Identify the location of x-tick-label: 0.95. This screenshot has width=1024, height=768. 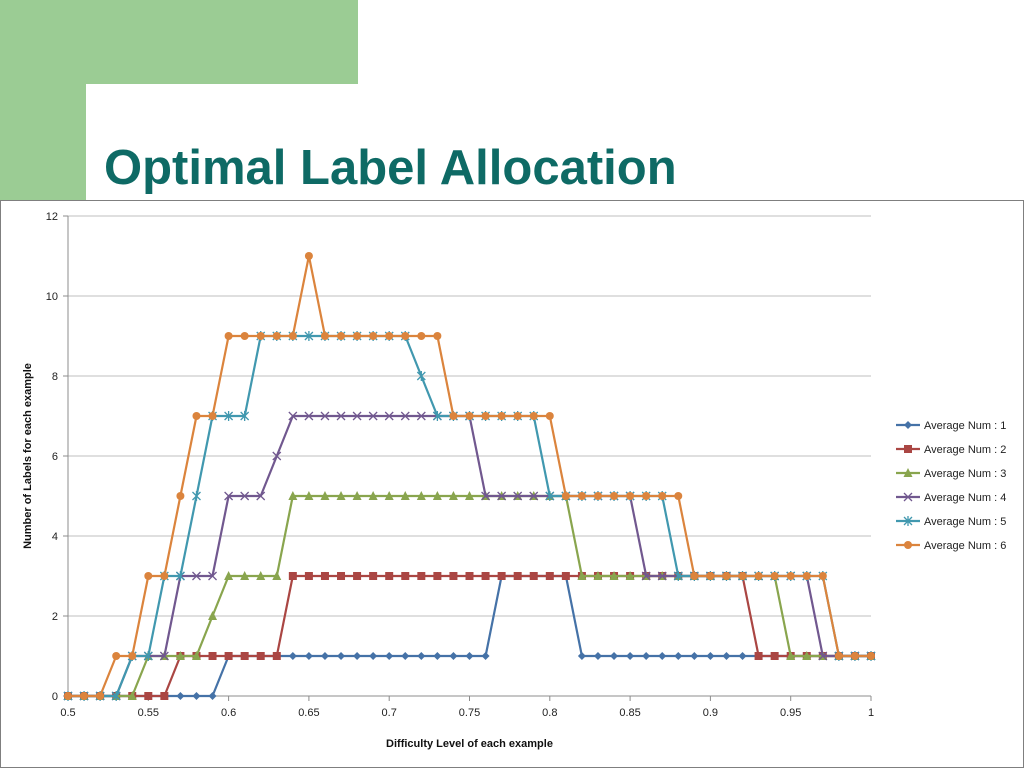
(790, 713).